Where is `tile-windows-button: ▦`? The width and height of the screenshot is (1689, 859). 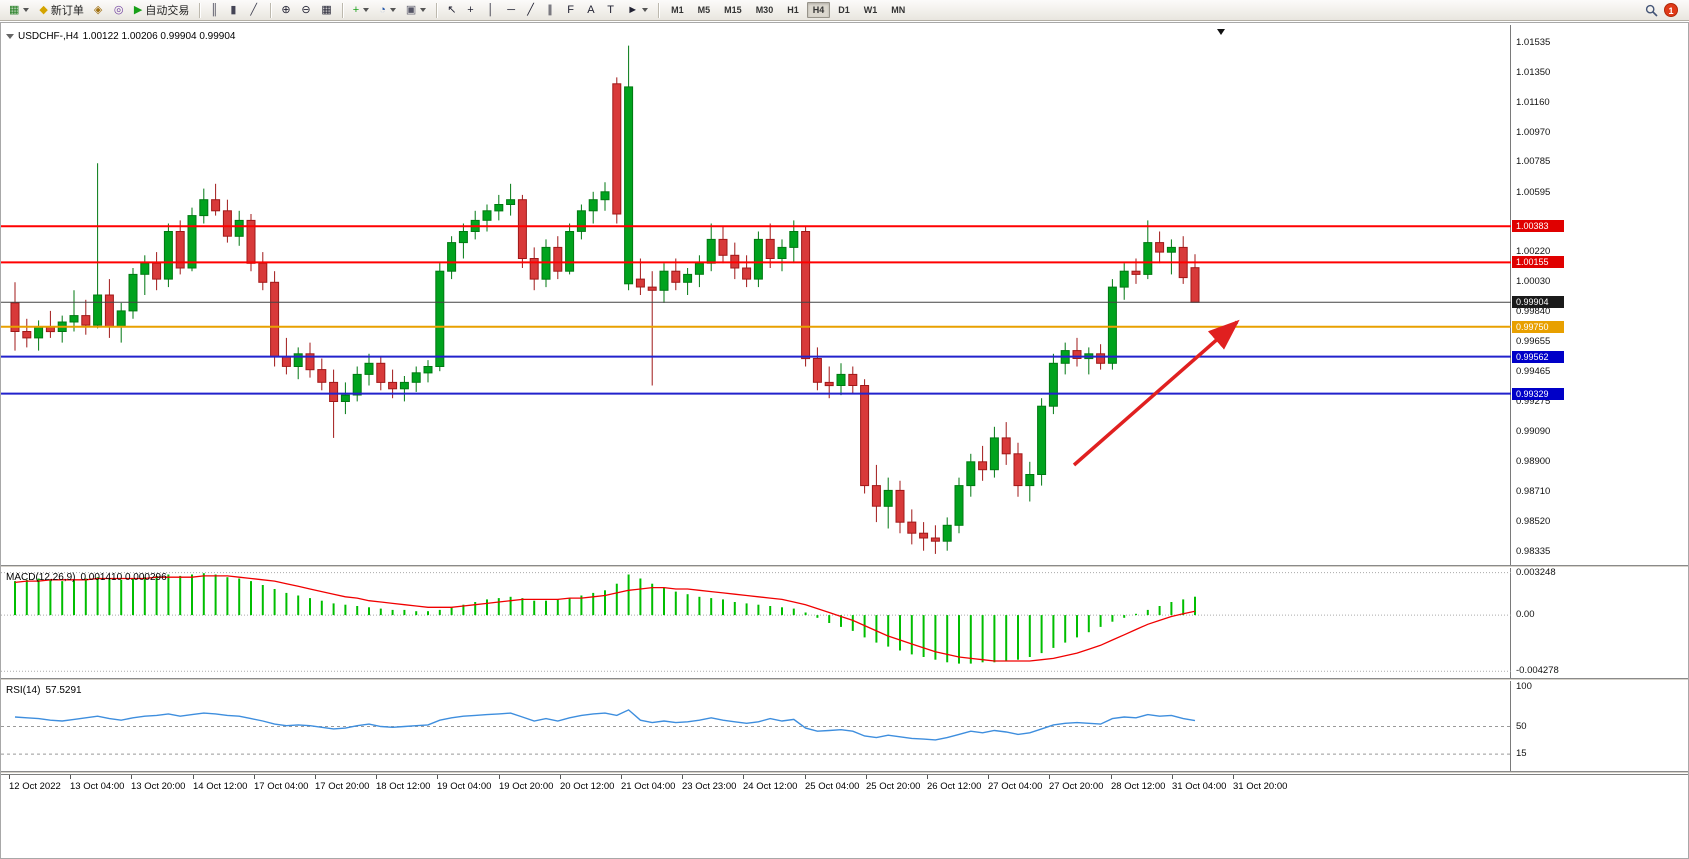 tile-windows-button: ▦ is located at coordinates (326, 10).